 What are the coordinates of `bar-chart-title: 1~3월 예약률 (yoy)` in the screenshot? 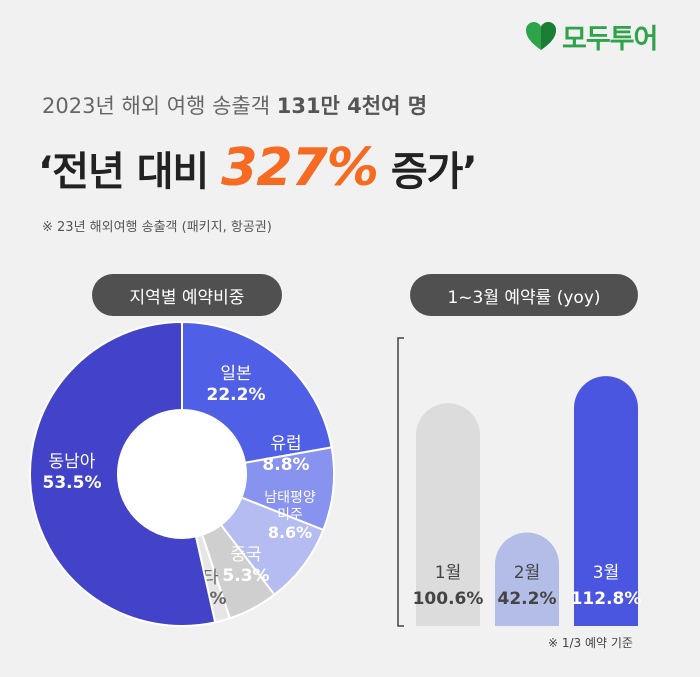 It's located at (524, 295).